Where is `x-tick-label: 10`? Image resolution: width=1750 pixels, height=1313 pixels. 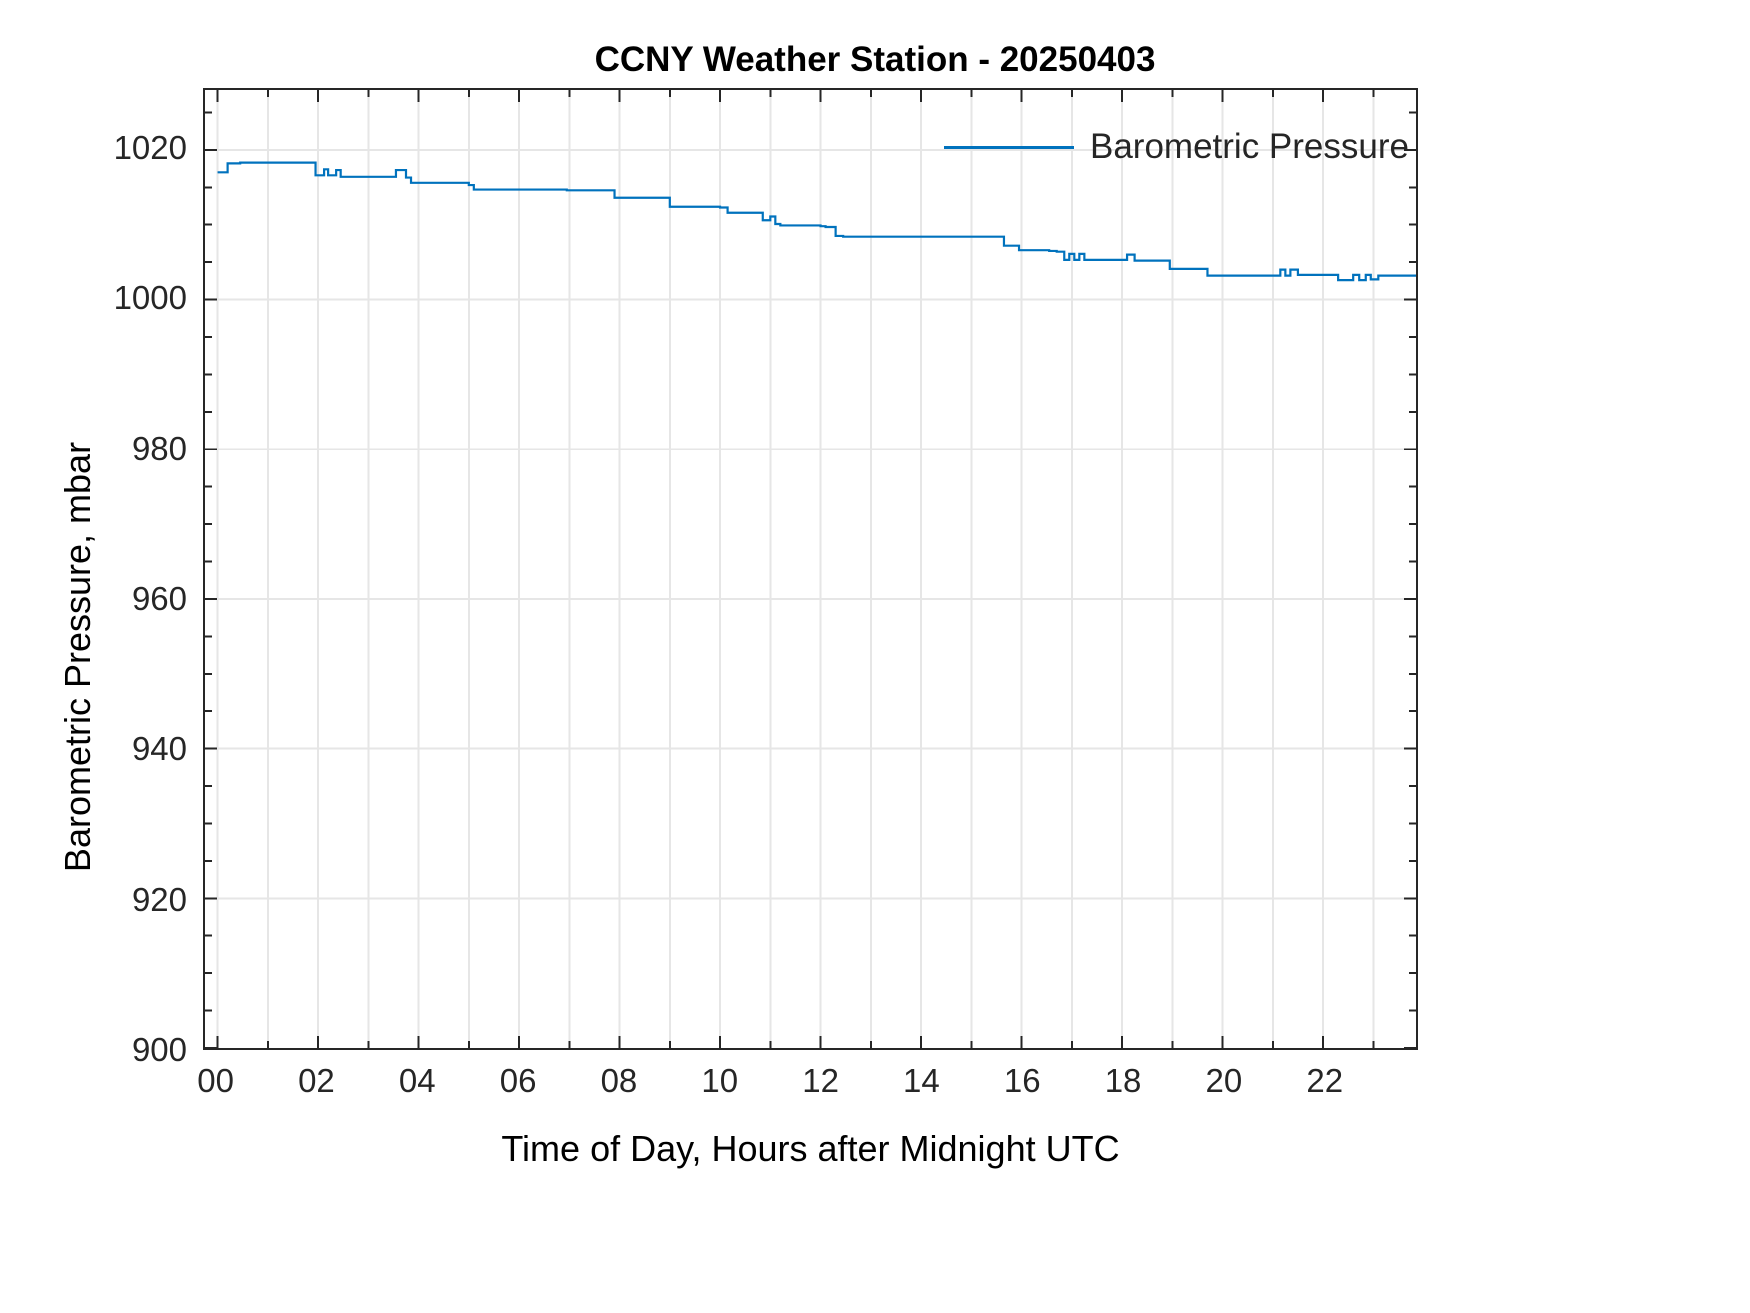 x-tick-label: 10 is located at coordinates (720, 1080).